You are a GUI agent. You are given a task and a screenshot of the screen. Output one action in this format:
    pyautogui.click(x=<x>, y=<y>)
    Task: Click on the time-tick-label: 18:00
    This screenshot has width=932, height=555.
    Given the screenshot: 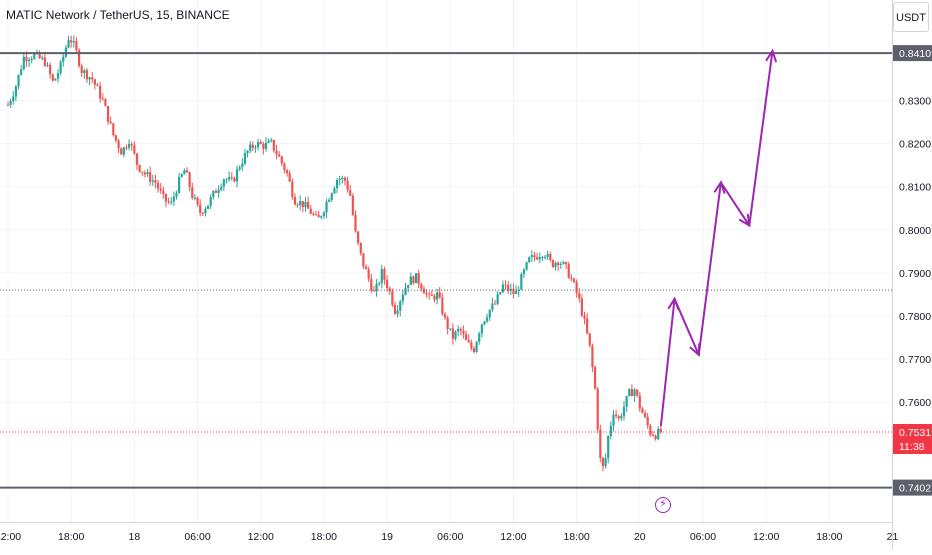 What is the action you would take?
    pyautogui.click(x=71, y=537)
    